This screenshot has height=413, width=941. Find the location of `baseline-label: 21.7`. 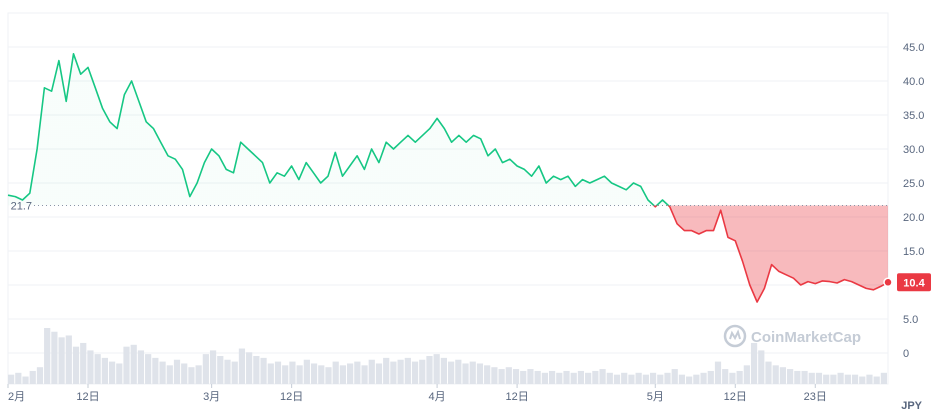

baseline-label: 21.7 is located at coordinates (21, 206).